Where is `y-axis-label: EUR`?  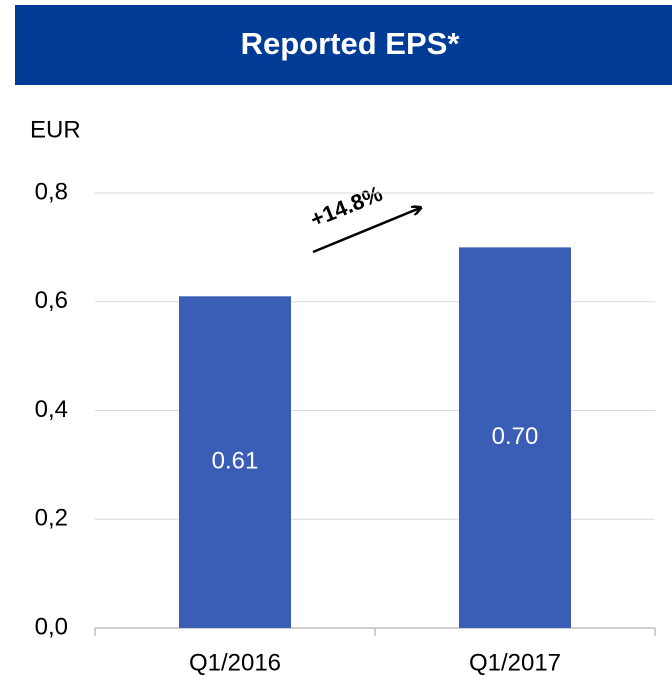
y-axis-label: EUR is located at coordinates (55, 129).